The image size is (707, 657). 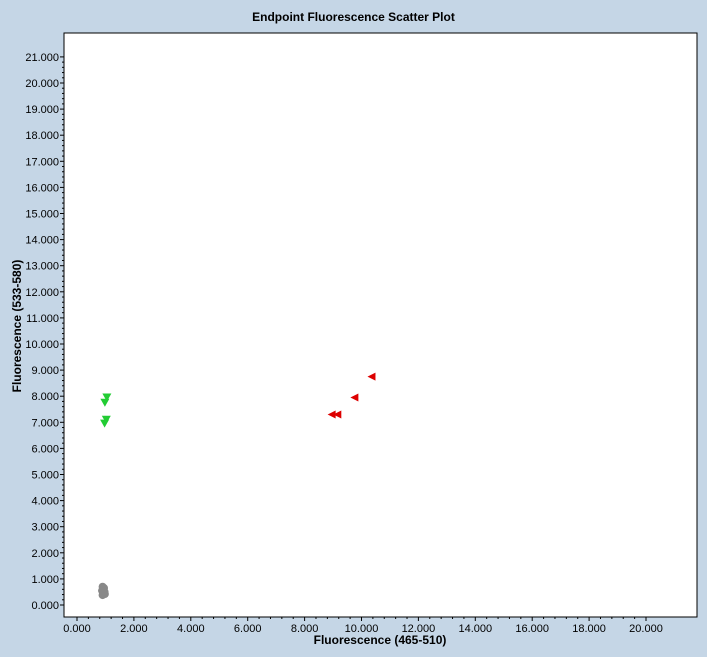 I want to click on y-tick-label: 2.000, so click(x=45, y=554).